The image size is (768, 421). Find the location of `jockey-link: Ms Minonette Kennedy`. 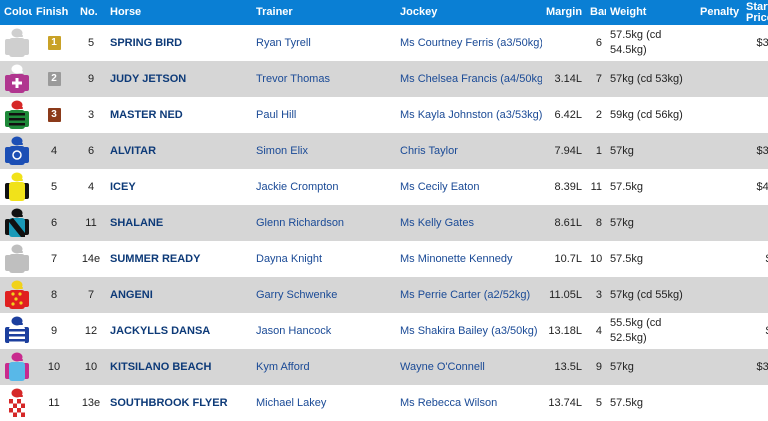

jockey-link: Ms Minonette Kennedy is located at coordinates (456, 259).